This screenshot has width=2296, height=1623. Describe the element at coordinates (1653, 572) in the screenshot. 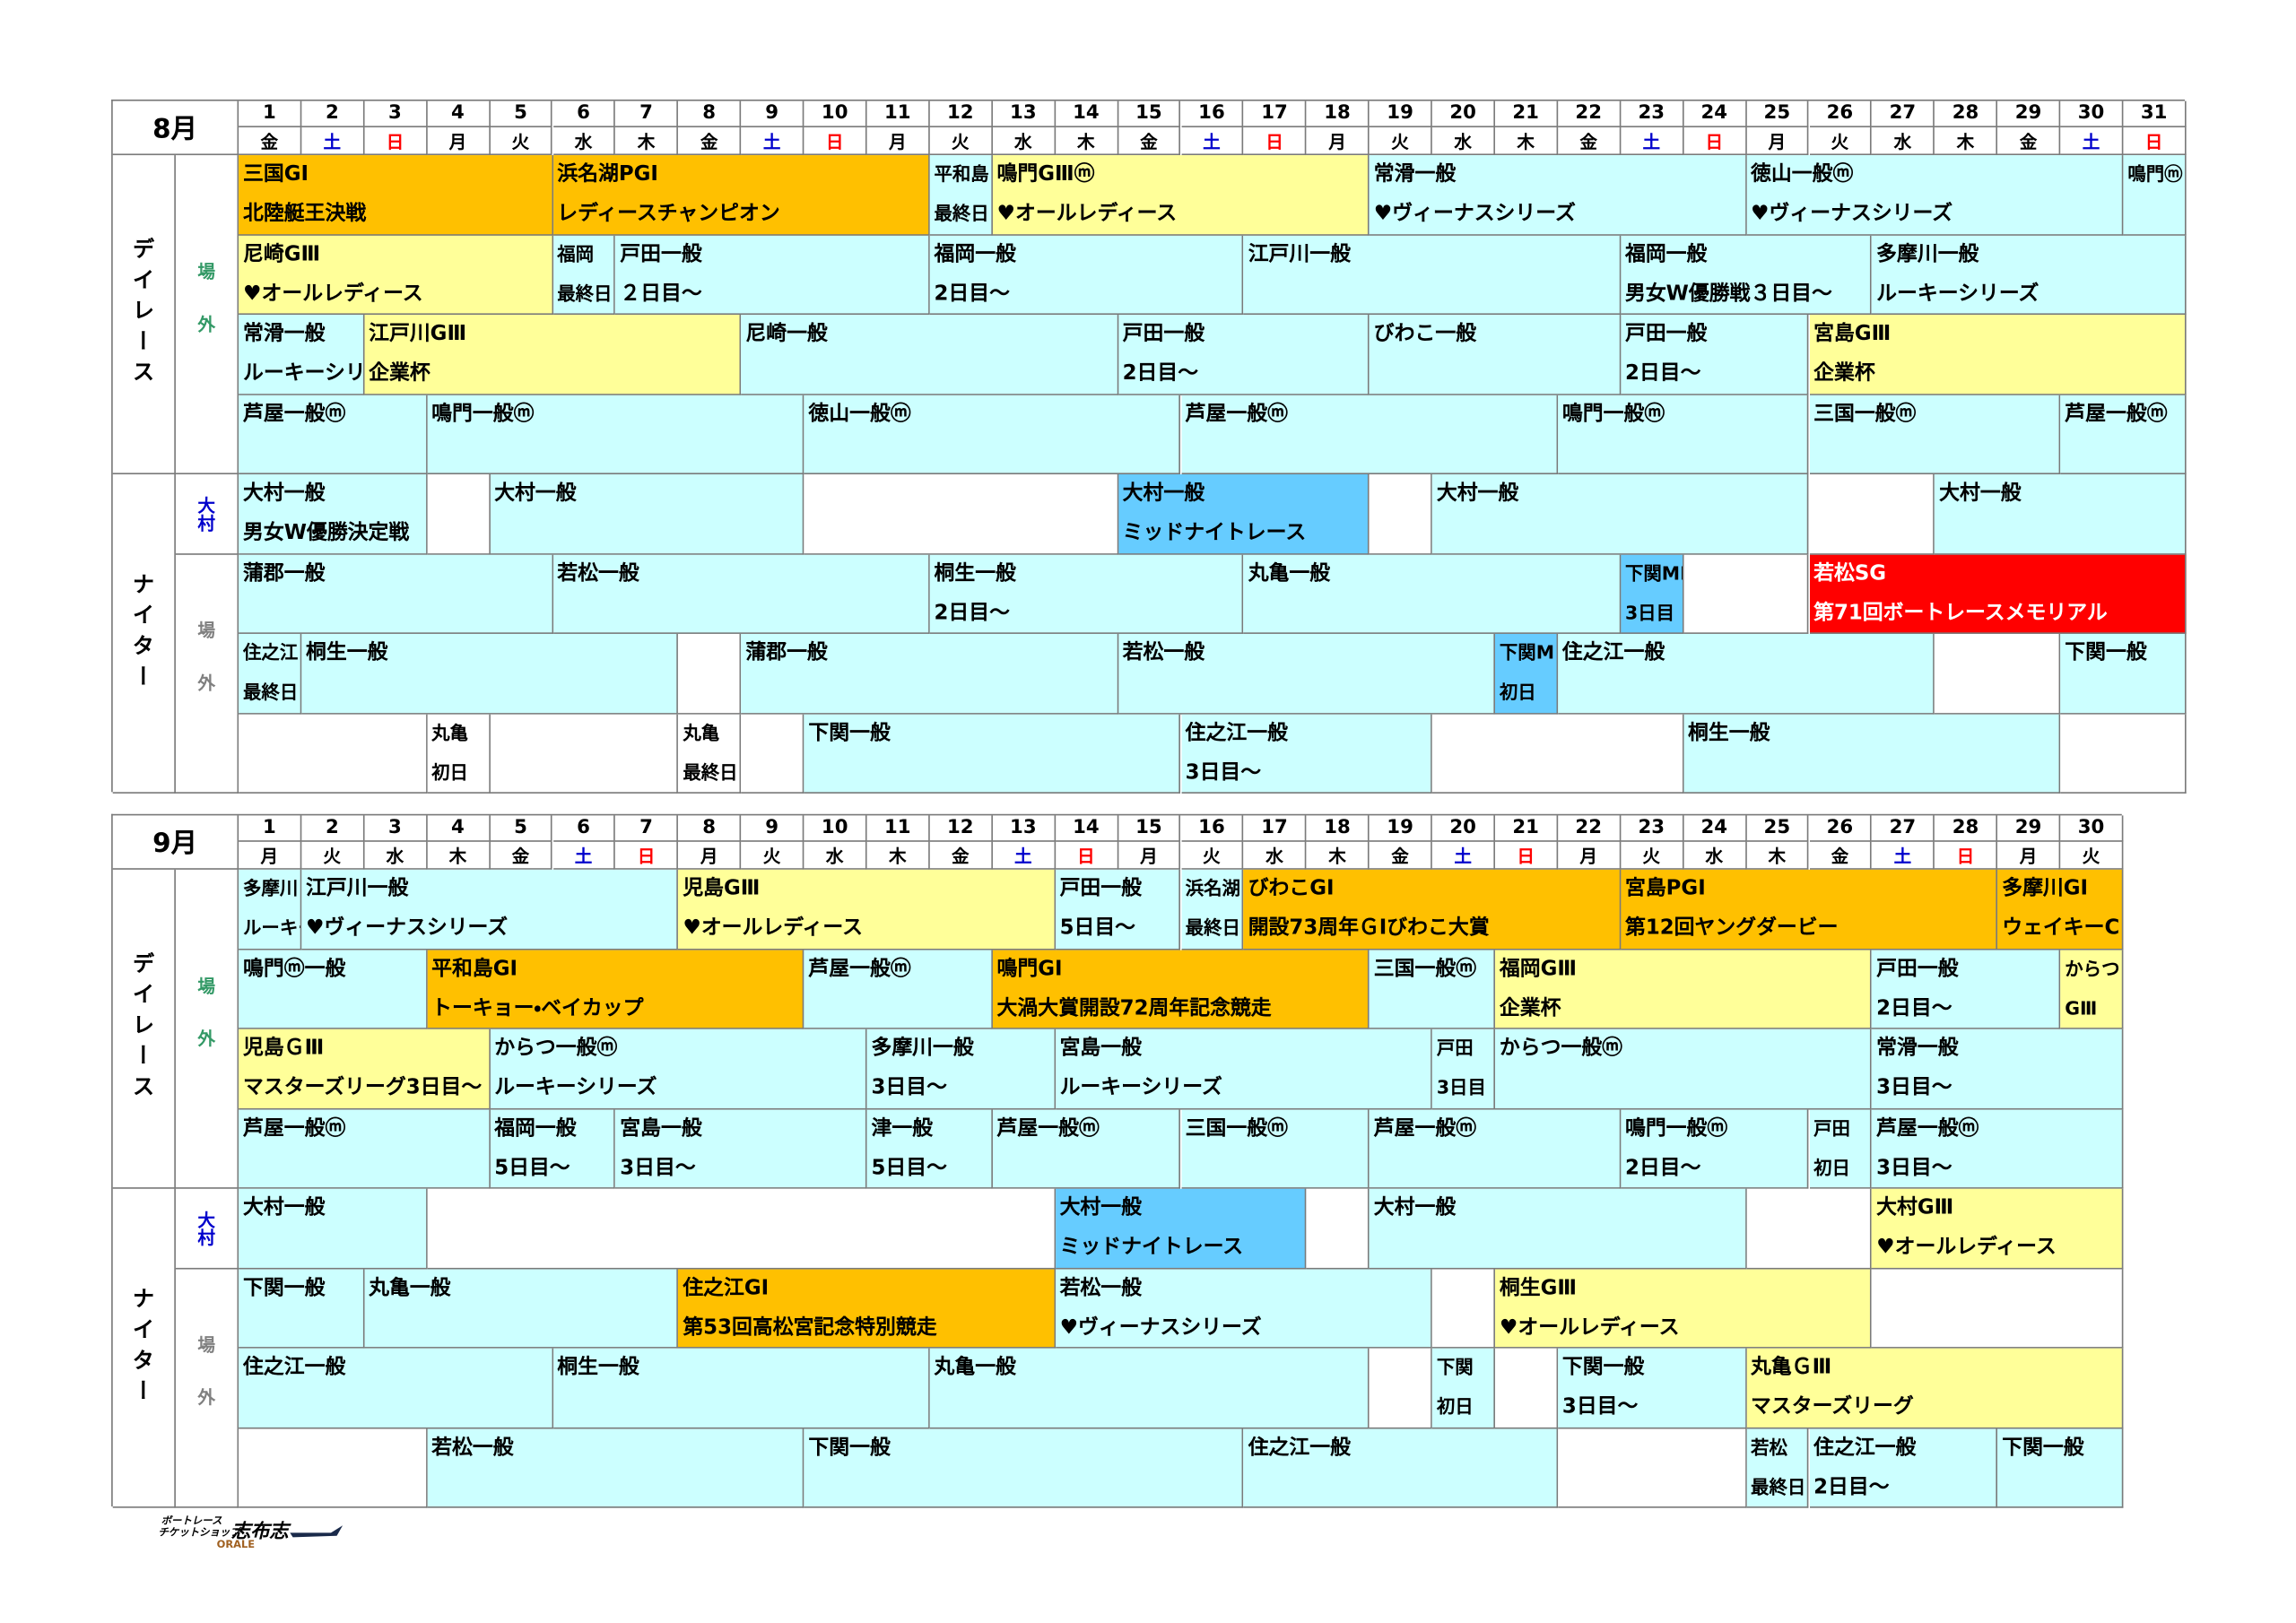

I see `event-text: 下関MN` at that location.